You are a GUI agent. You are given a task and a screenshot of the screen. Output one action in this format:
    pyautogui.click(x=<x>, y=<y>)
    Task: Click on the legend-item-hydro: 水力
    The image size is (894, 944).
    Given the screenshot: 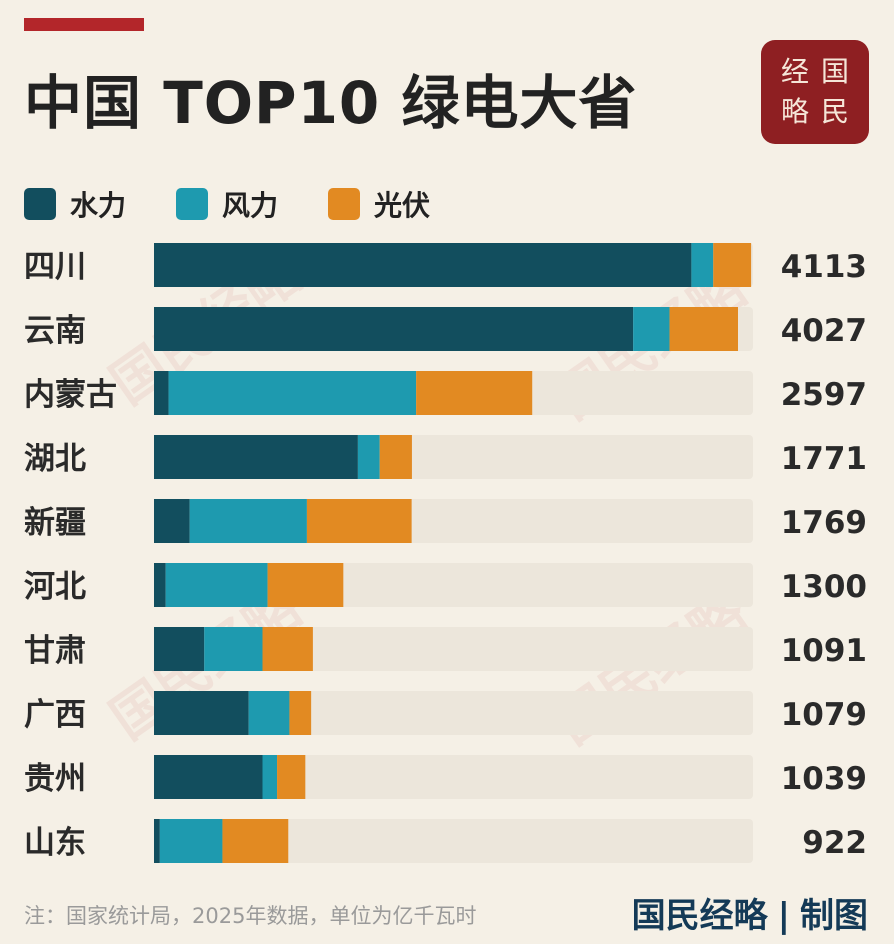 What is the action you would take?
    pyautogui.click(x=75, y=204)
    